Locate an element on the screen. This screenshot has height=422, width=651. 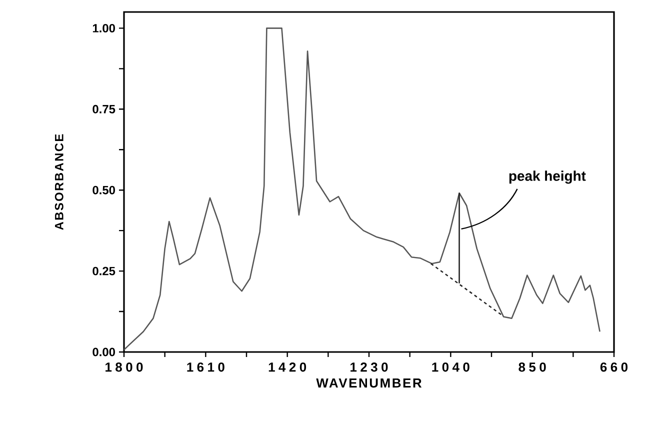
x-tick-label: 1 4 2 0 is located at coordinates (287, 367).